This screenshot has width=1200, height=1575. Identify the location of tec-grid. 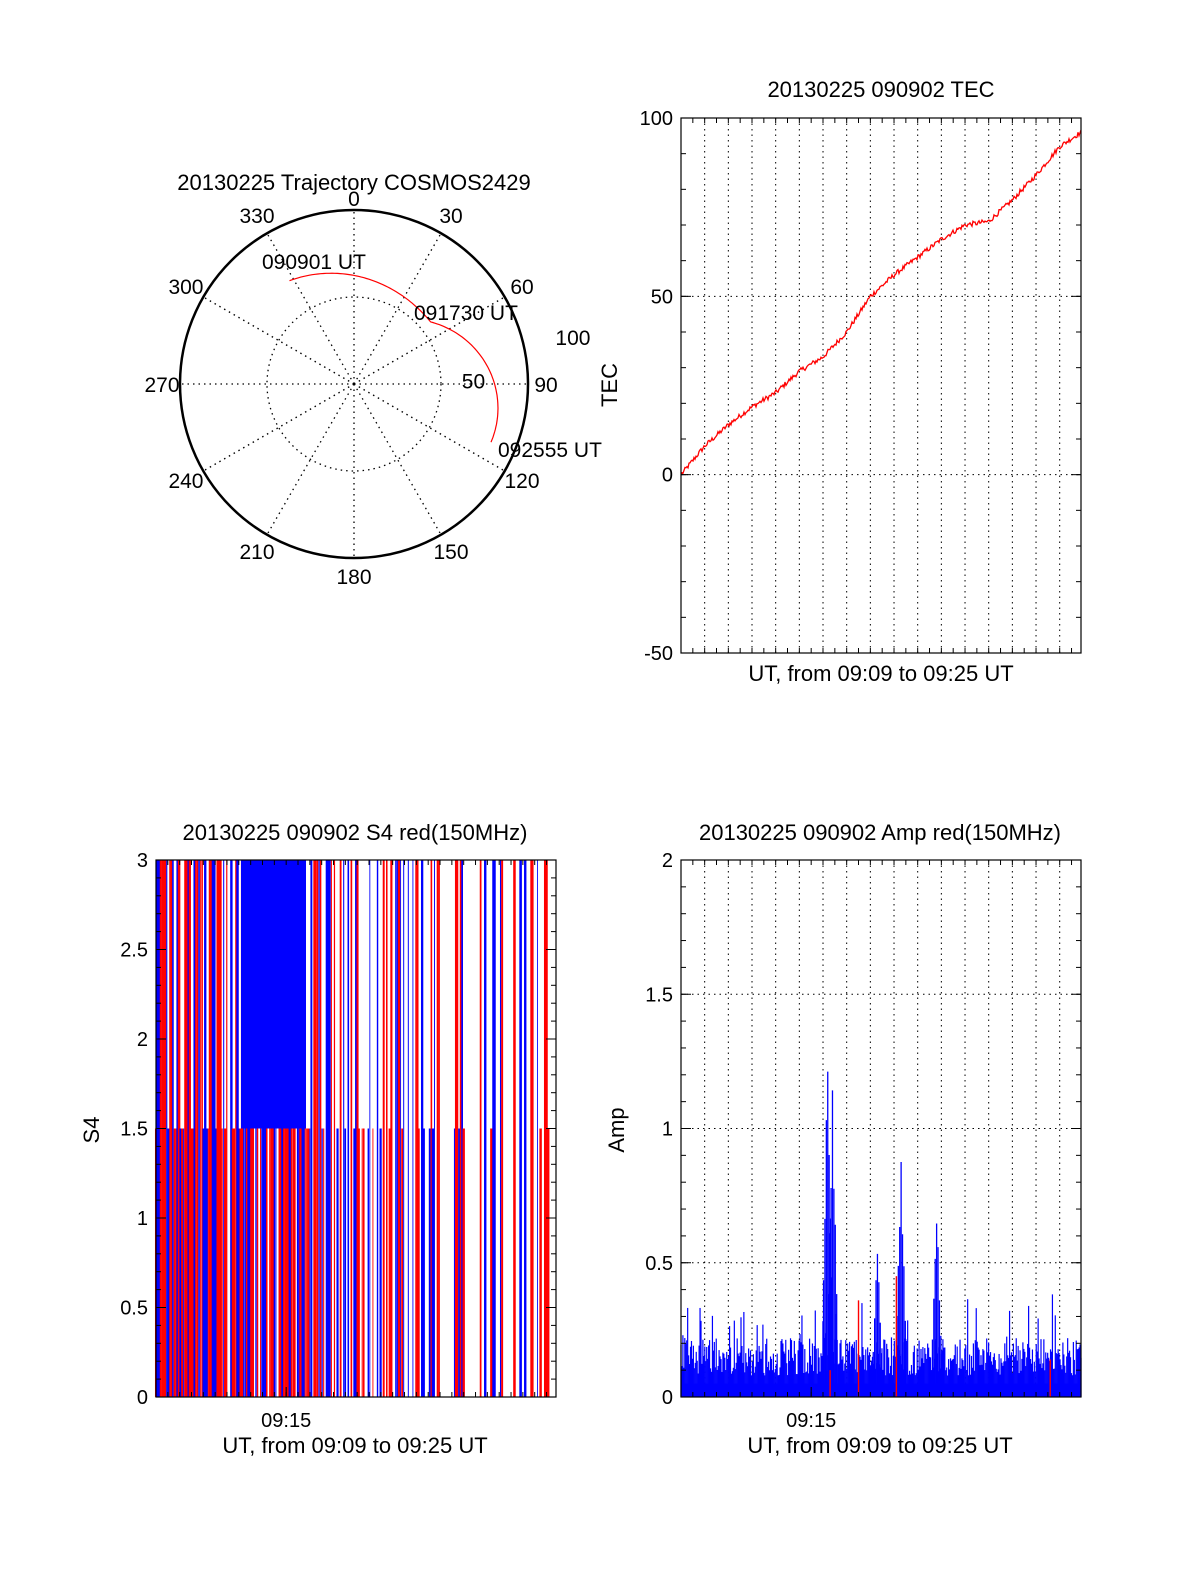
(881, 385).